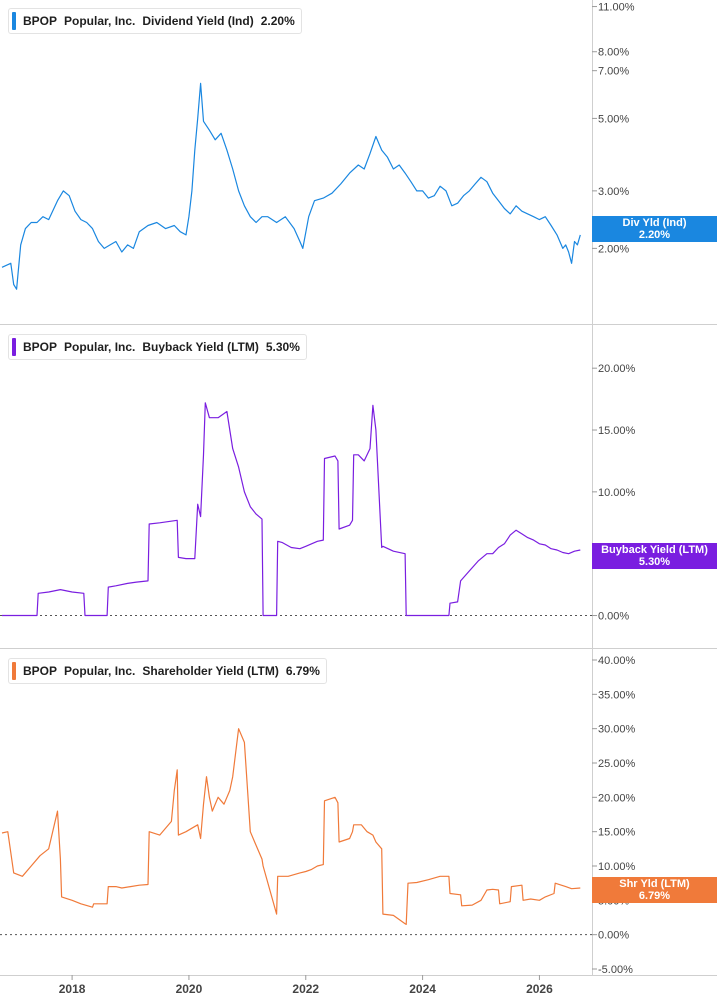  I want to click on y-tick-label: 25.00%, so click(617, 764).